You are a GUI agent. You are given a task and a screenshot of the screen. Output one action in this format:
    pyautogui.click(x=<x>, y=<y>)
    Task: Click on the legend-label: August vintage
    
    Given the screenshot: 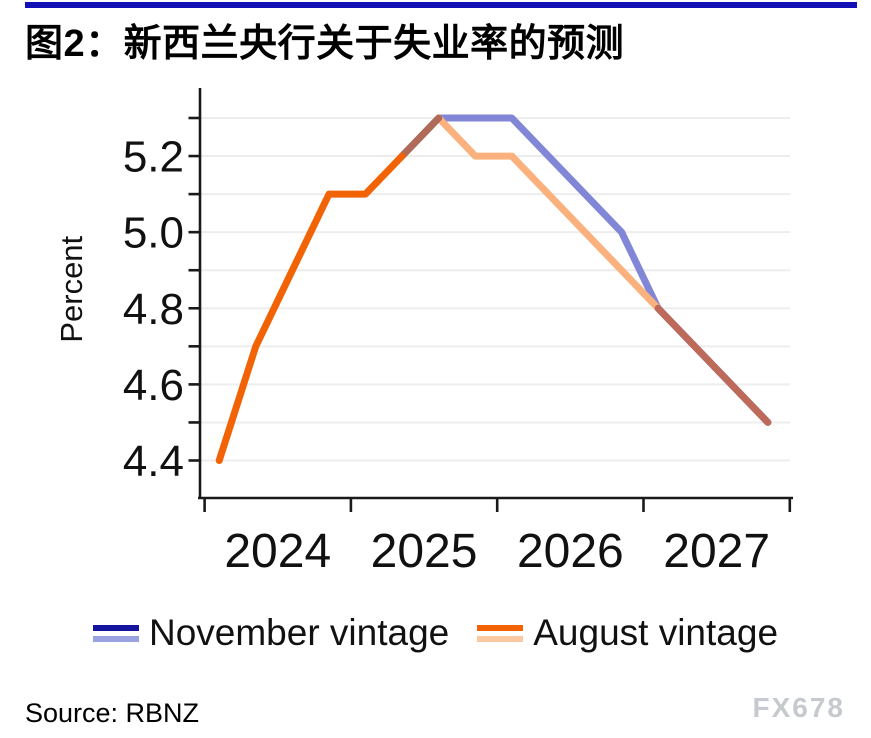 What is the action you would take?
    pyautogui.click(x=656, y=632)
    